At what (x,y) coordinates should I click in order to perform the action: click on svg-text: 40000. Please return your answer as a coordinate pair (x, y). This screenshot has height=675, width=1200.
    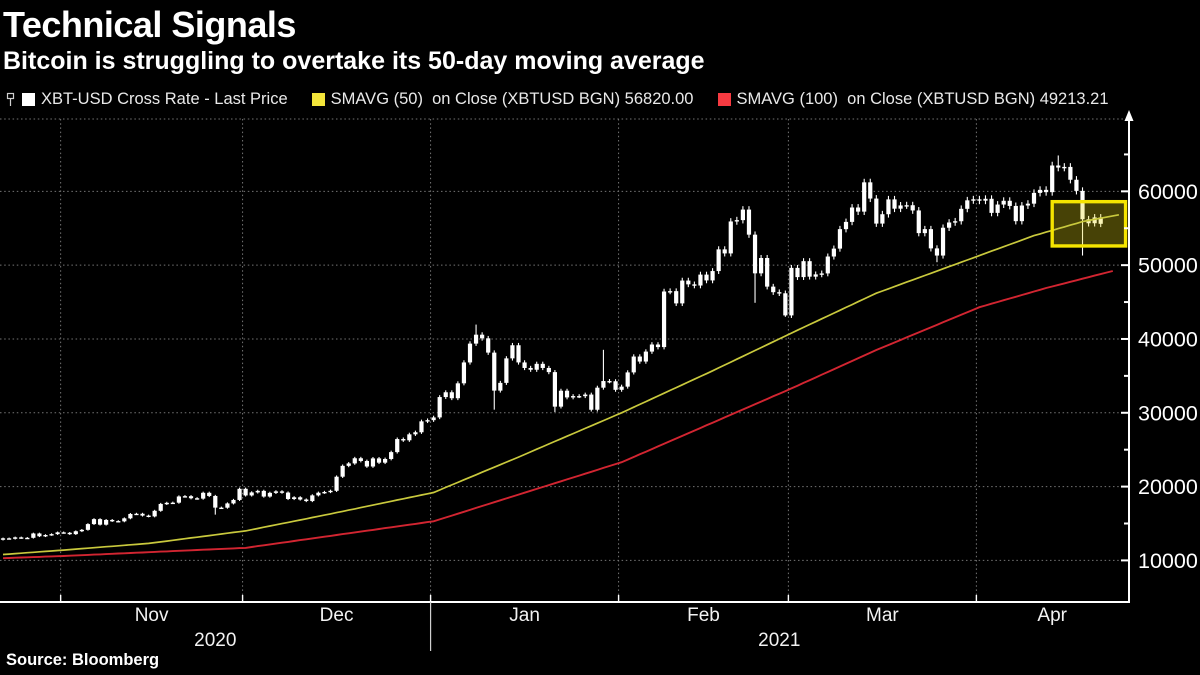
    Looking at the image, I should click on (1168, 339).